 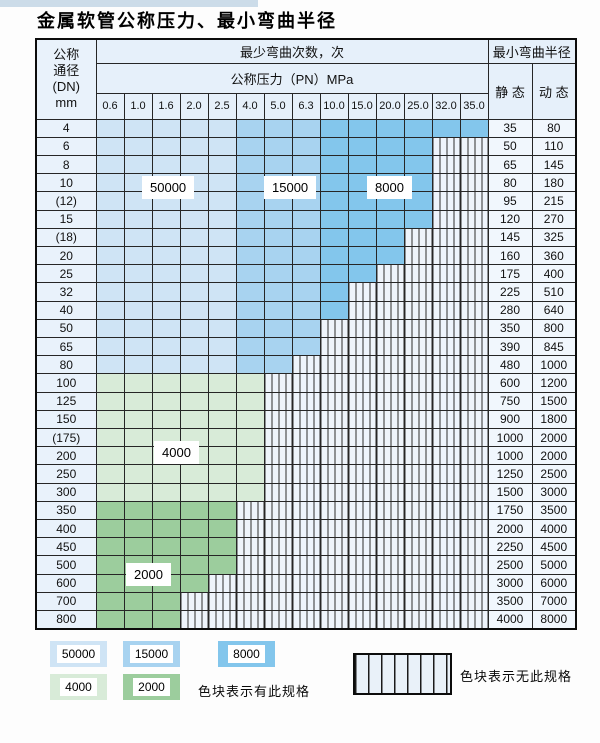 I want to click on pressure-col-header: 32.0, so click(x=446, y=106).